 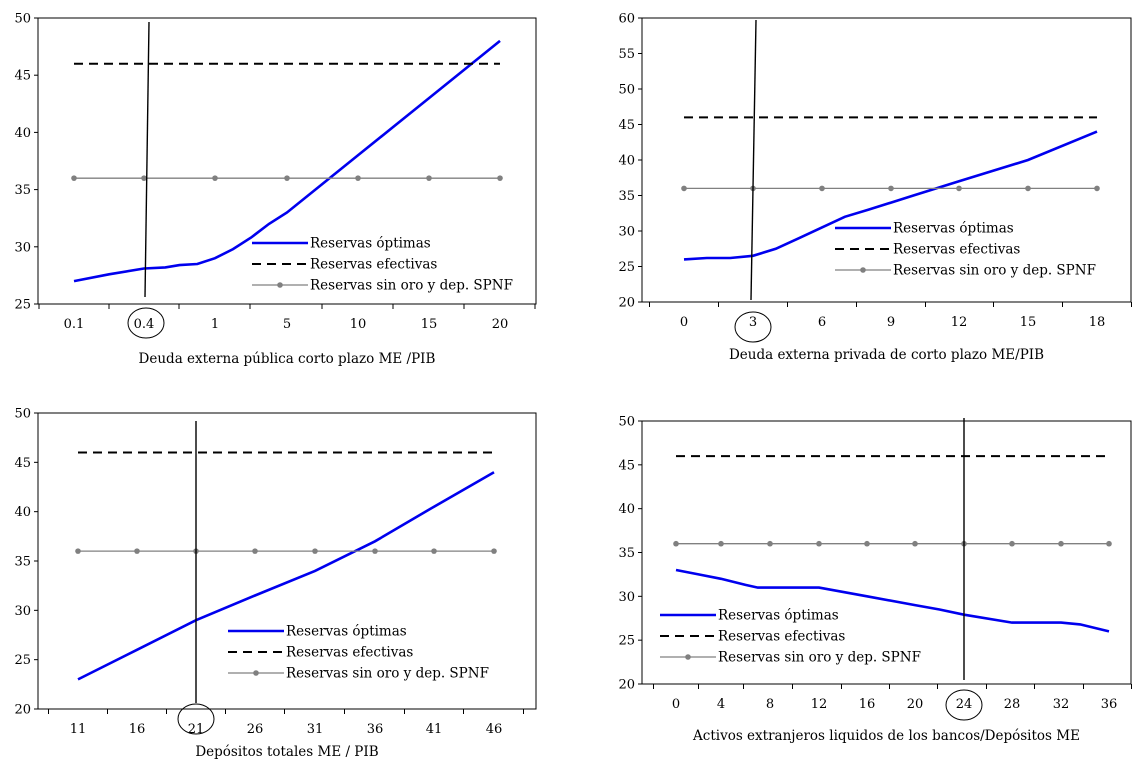 I want to click on x-tick-label: 28, so click(x=1012, y=704).